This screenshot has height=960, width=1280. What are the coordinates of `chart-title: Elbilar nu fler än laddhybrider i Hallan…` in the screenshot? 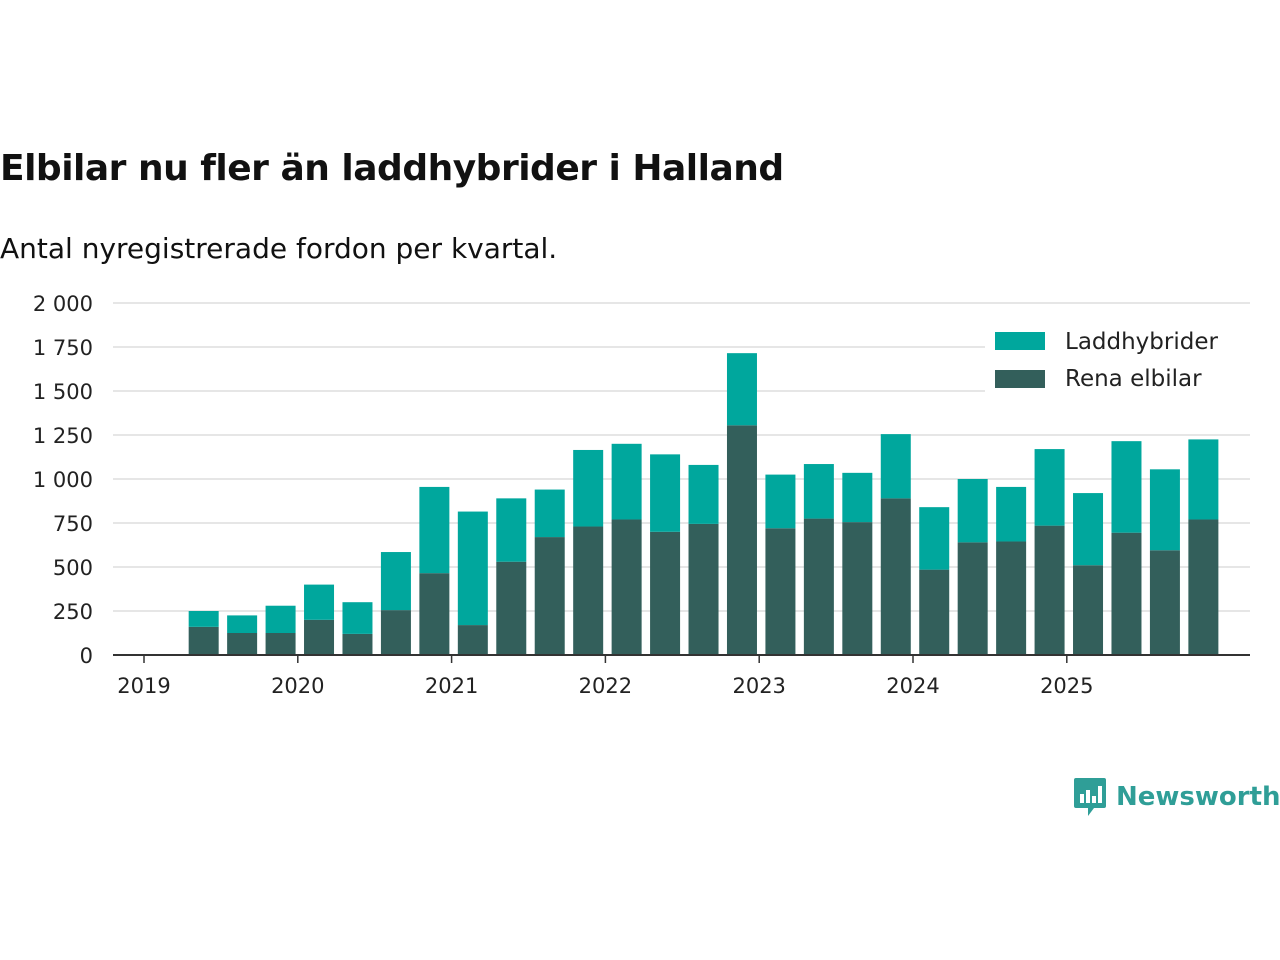 It's located at (392, 168).